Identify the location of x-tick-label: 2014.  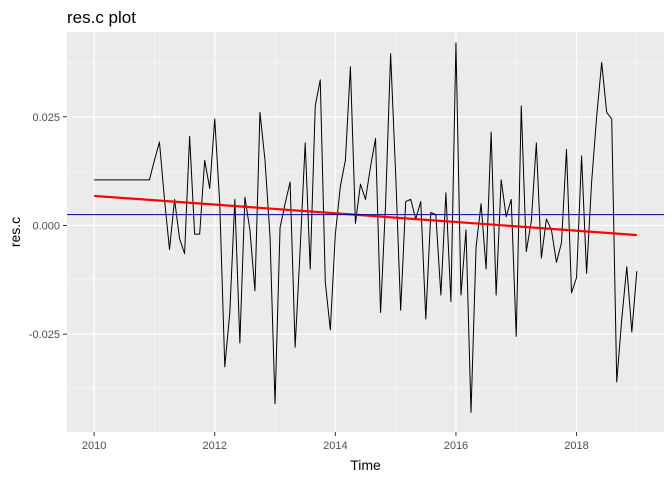
(335, 446).